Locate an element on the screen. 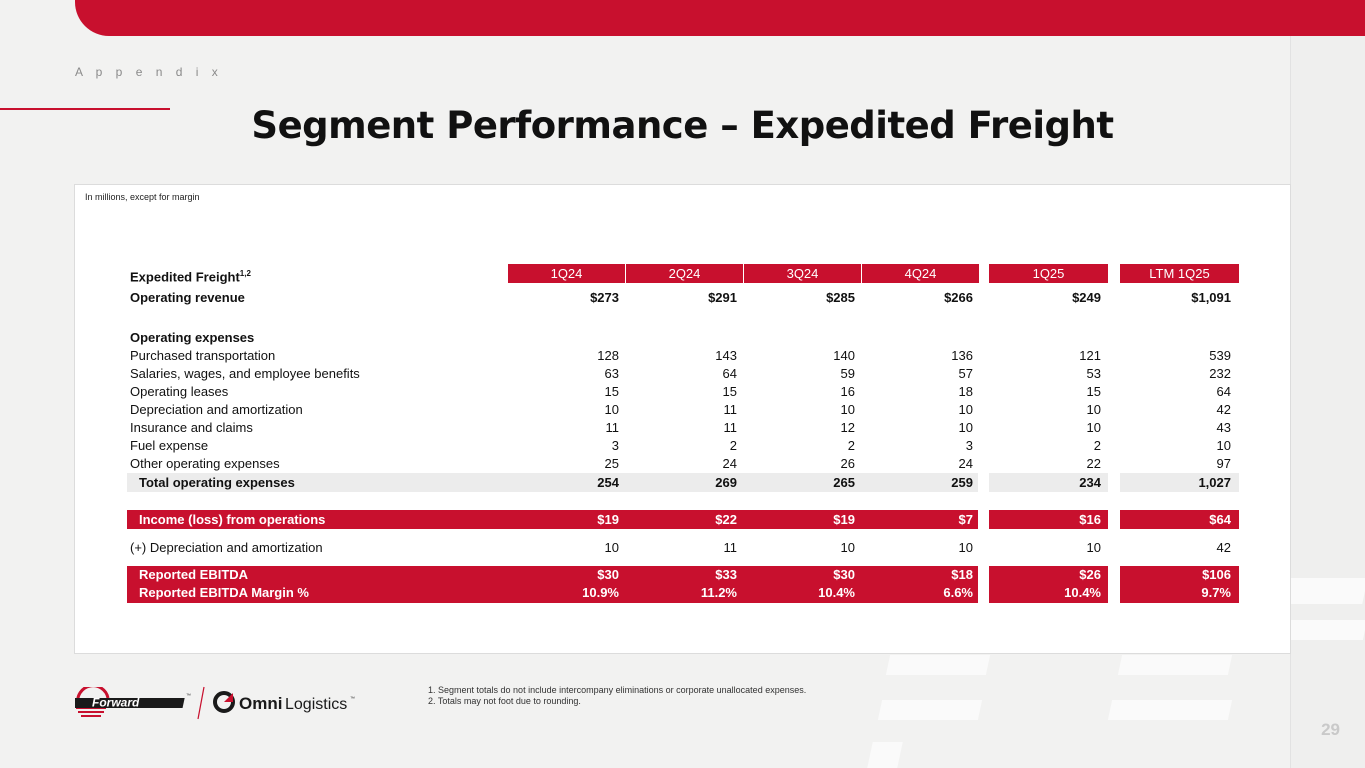  row-label: (+) Depreciation and amortization is located at coordinates (226, 547).